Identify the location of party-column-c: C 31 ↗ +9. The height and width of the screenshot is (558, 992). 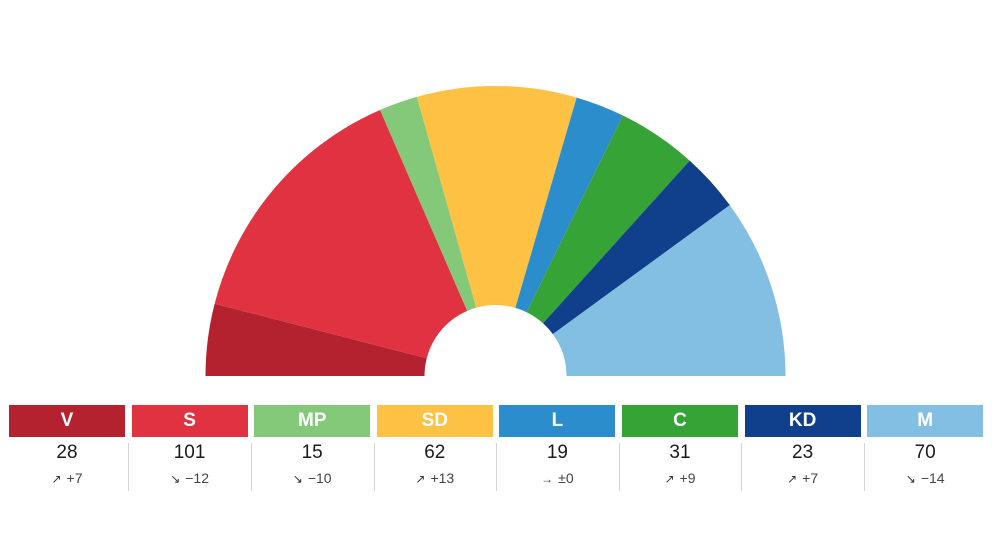
(680, 449).